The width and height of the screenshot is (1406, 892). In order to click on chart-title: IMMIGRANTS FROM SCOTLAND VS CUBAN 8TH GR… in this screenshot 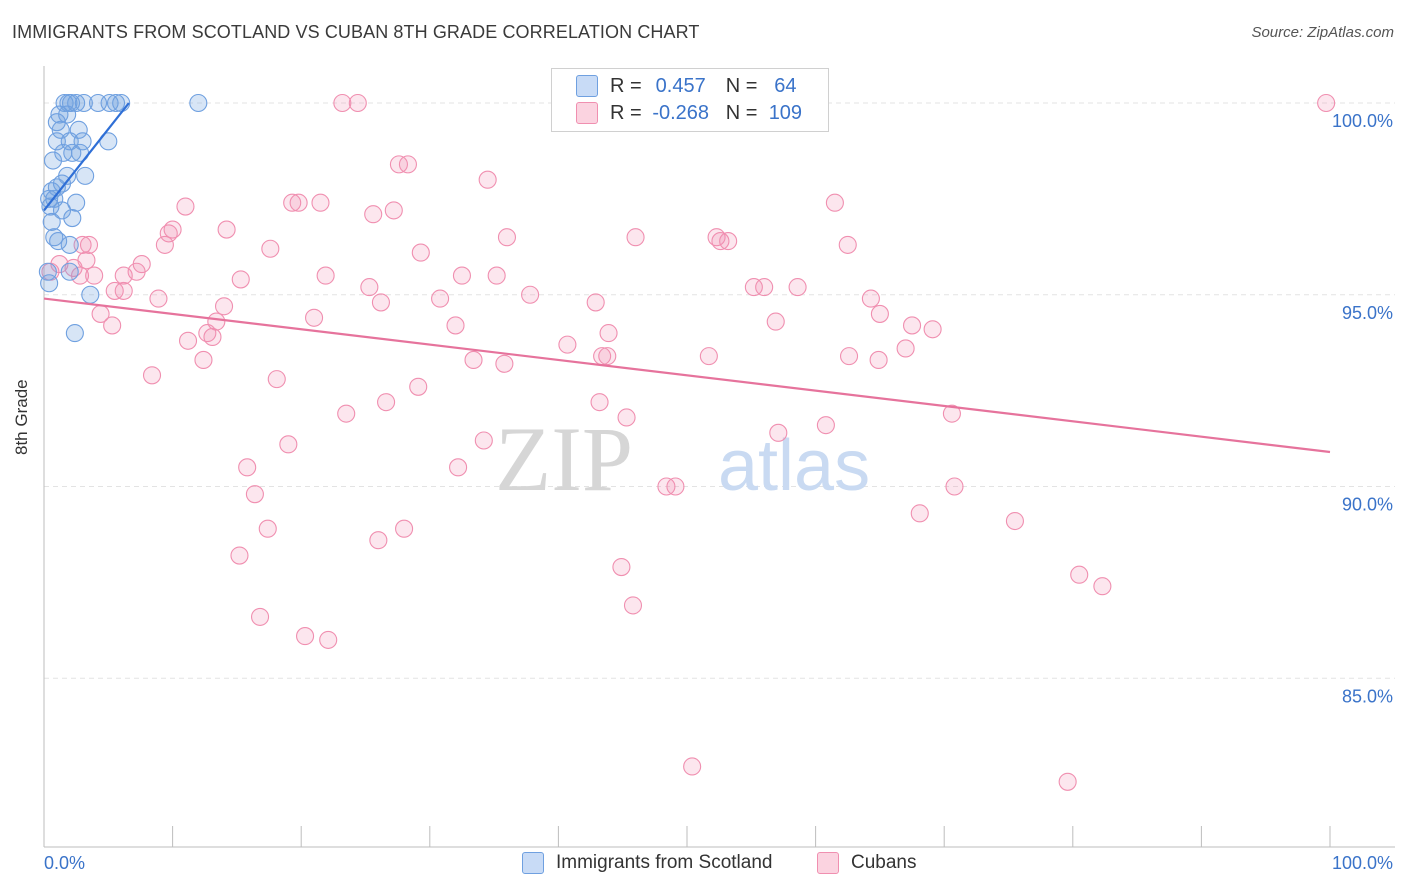, I will do `click(356, 32)`.